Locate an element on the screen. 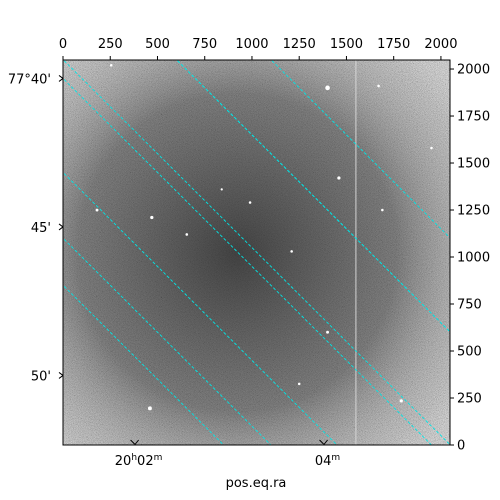 The image size is (500, 500). right-tick-label-2000: 2000 is located at coordinates (473, 70).